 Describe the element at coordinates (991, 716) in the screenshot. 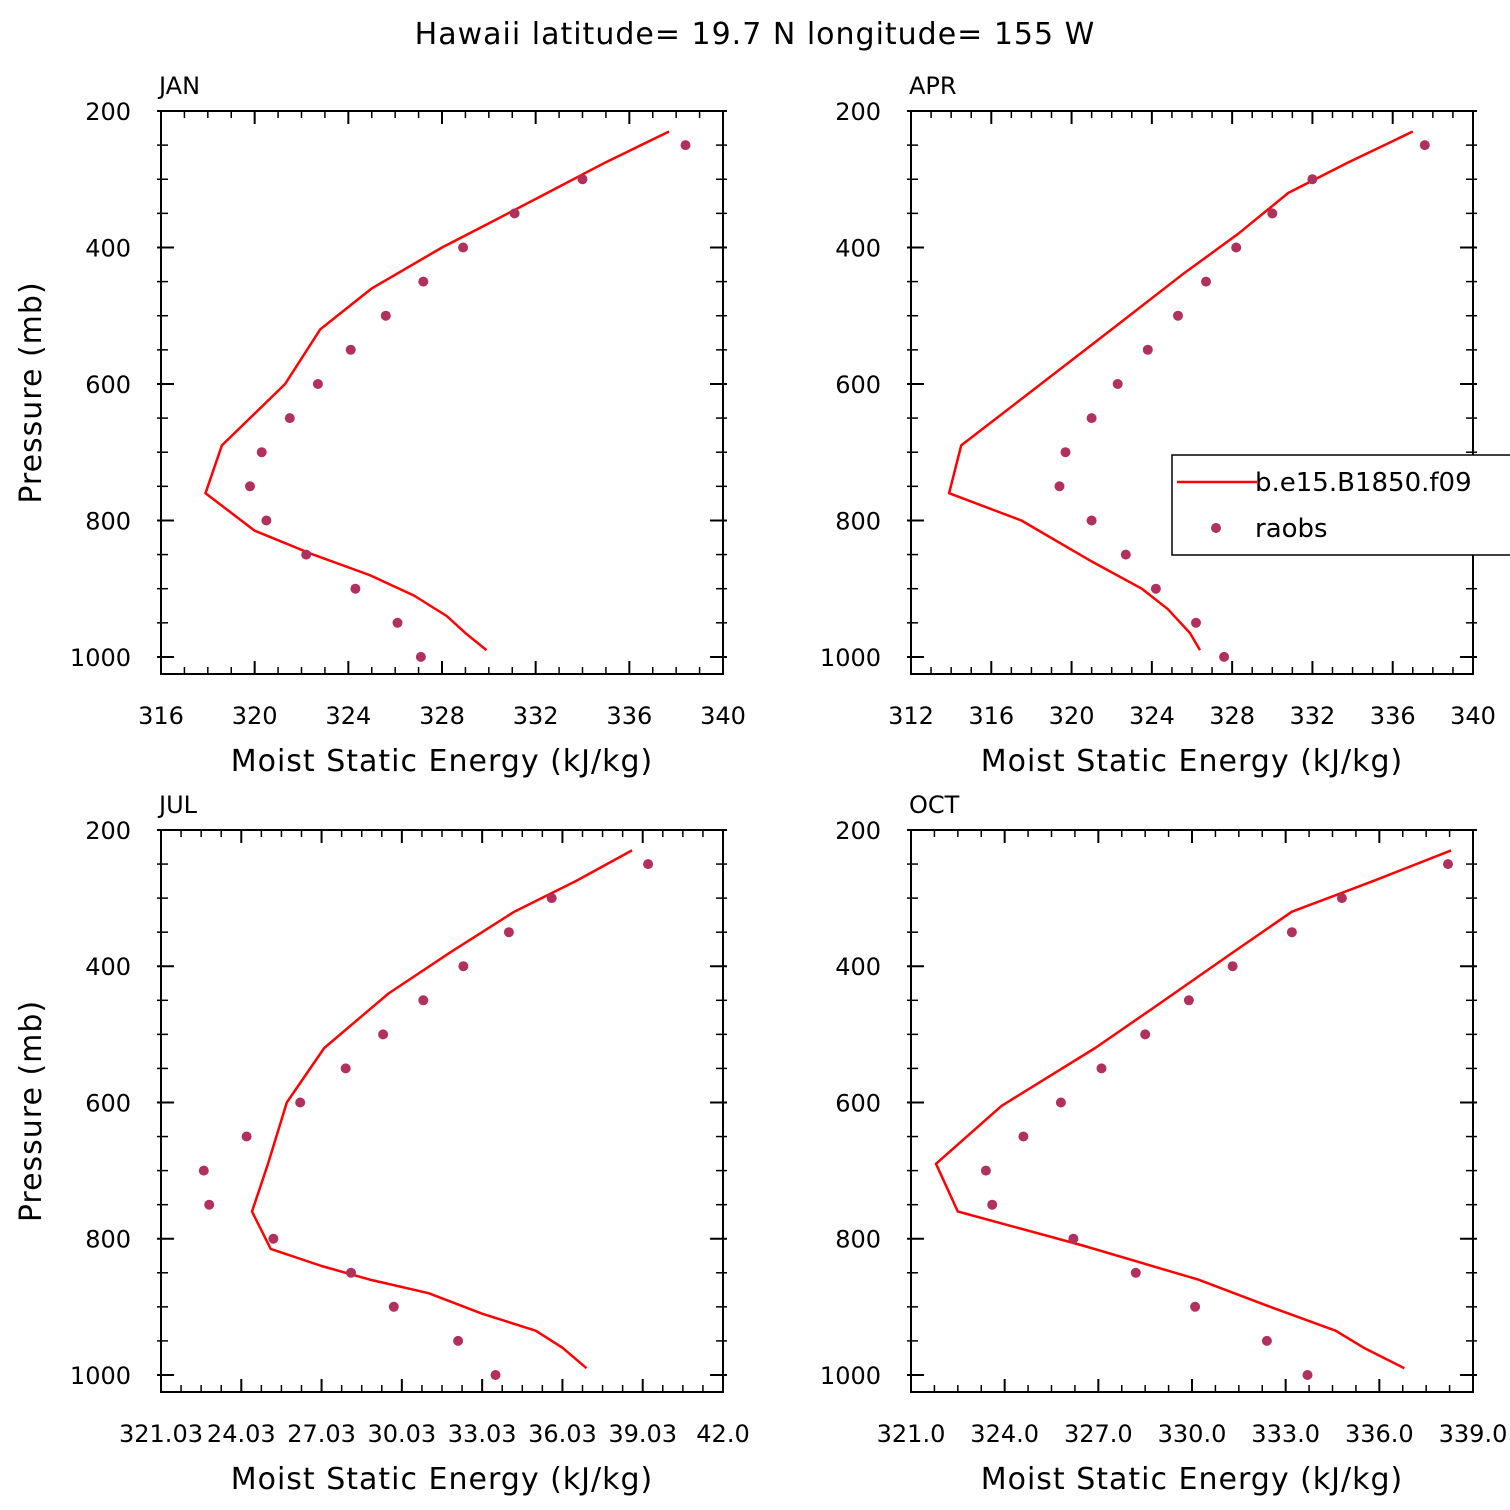

I see `x-tick-label: 316` at that location.